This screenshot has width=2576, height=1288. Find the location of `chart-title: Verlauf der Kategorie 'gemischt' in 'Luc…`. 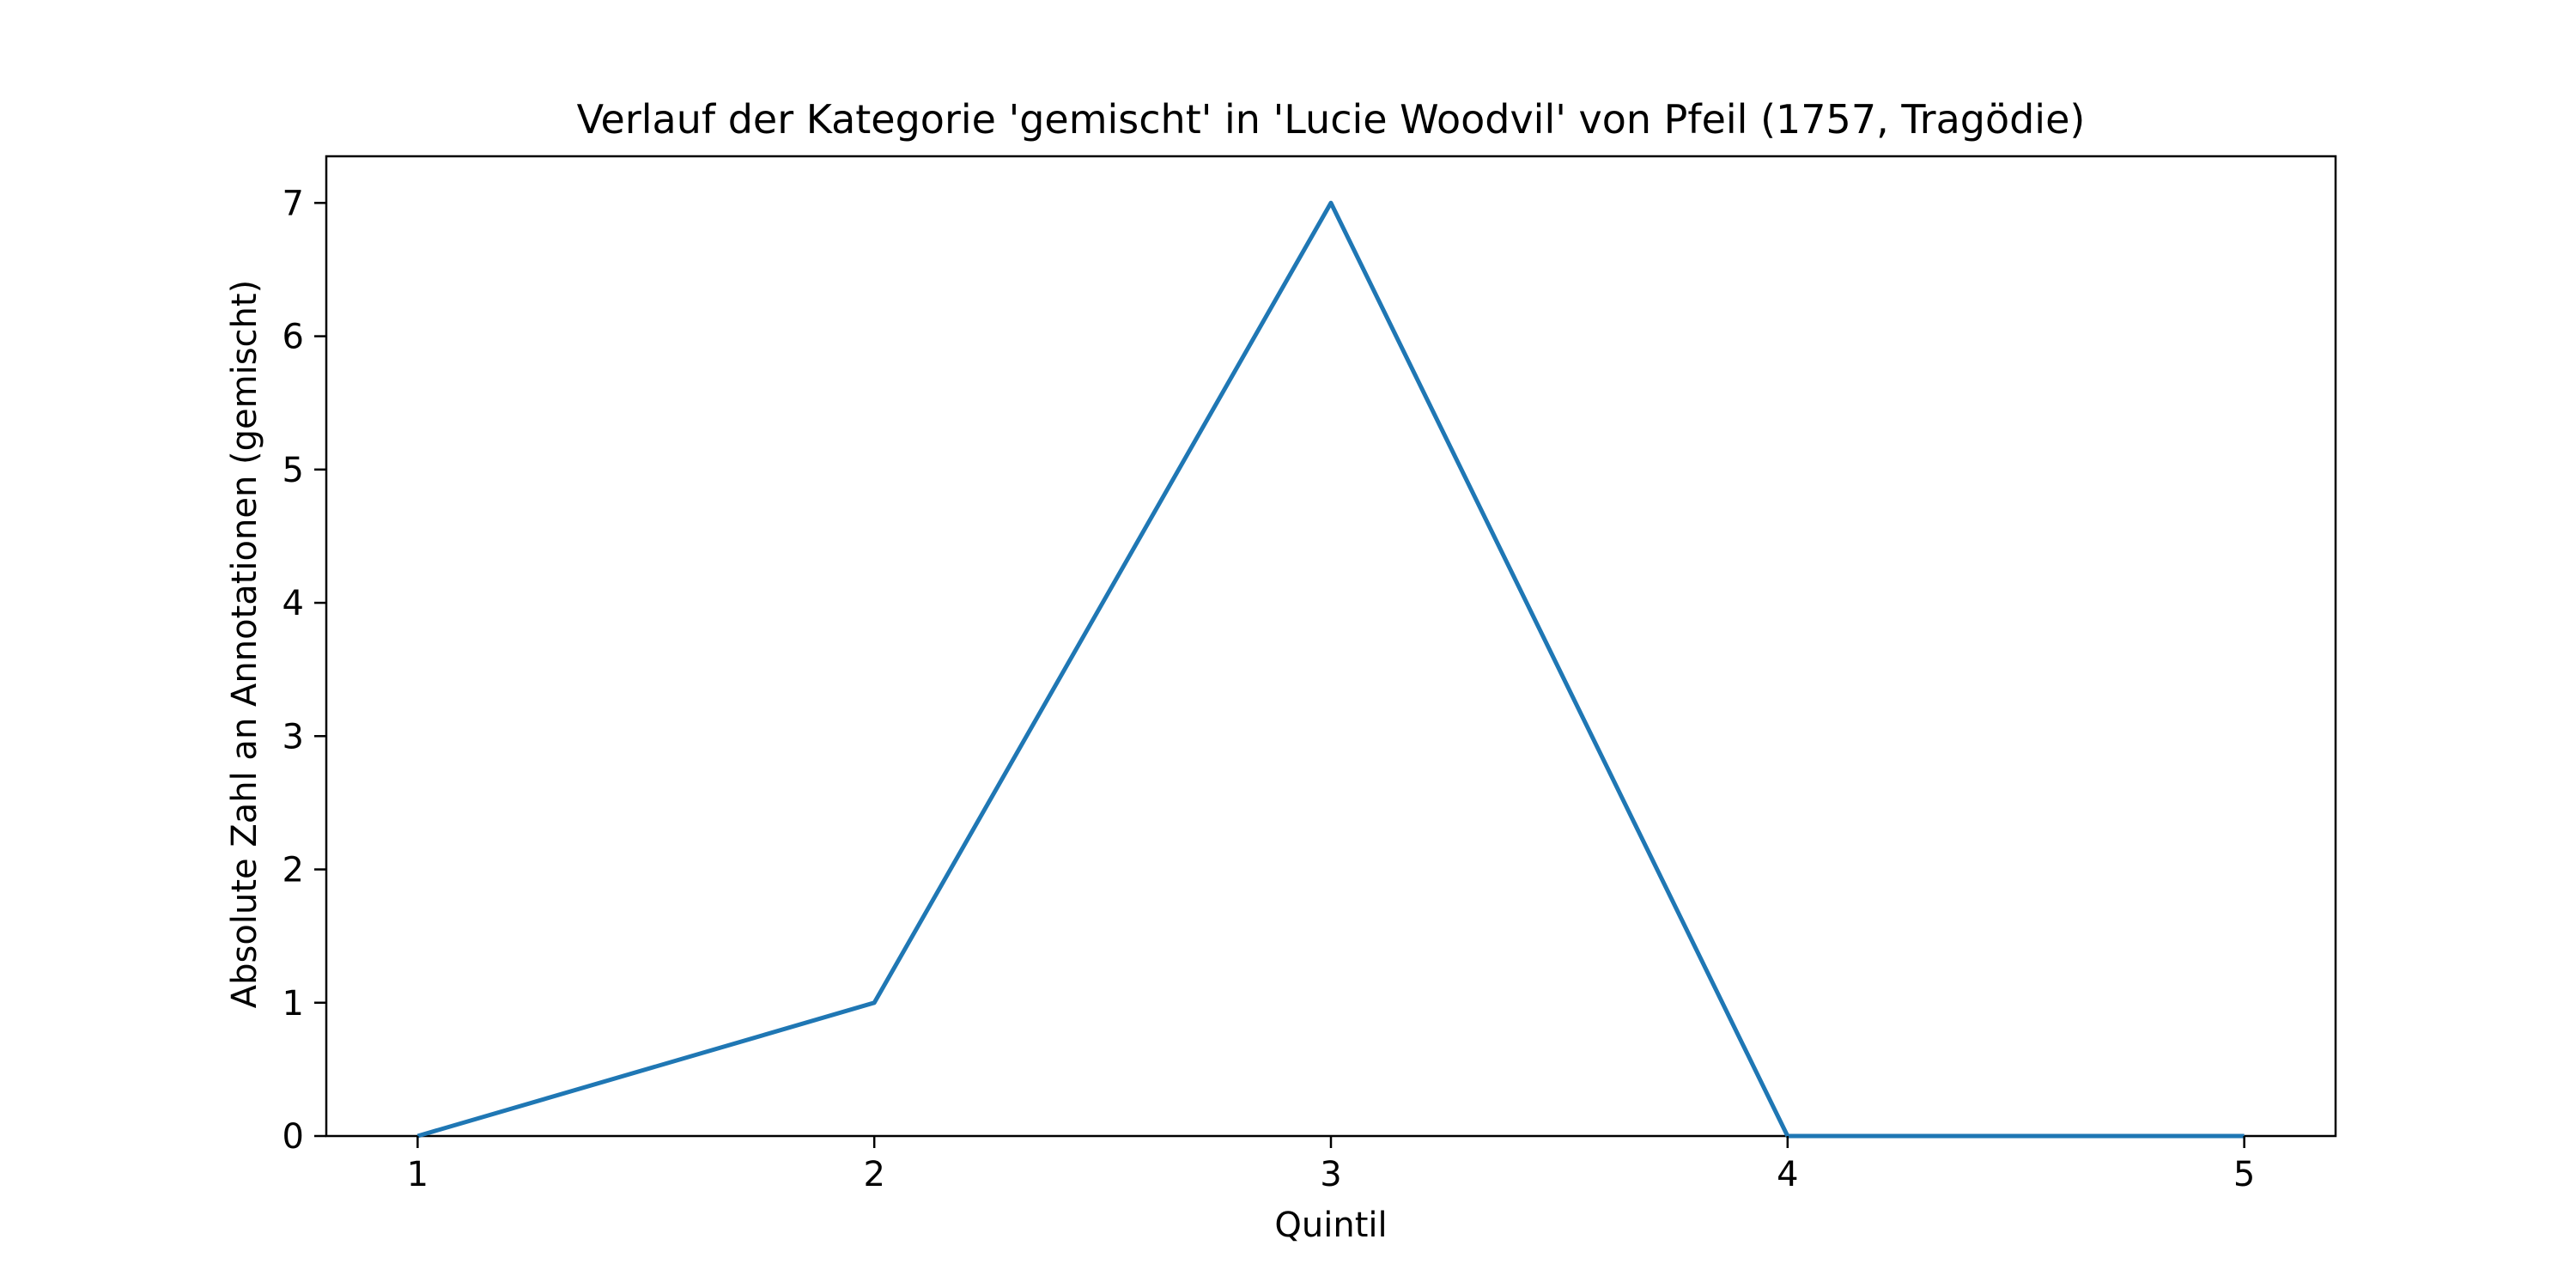

chart-title: Verlauf der Kategorie 'gemischt' in 'Luc… is located at coordinates (1331, 119).